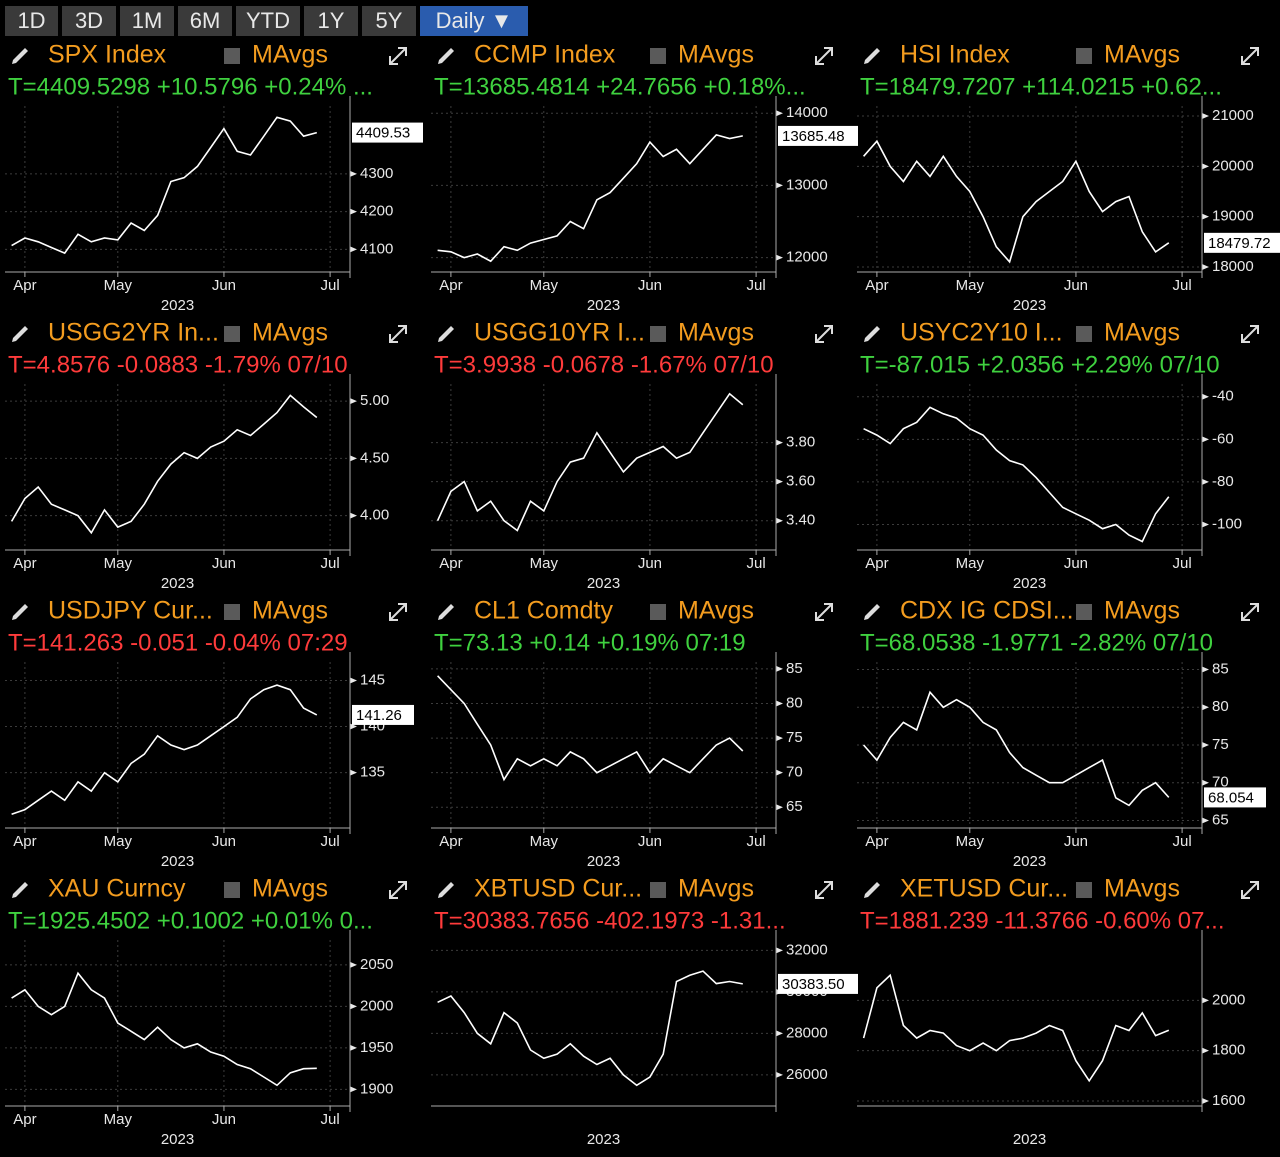 Image resolution: width=1280 pixels, height=1157 pixels. What do you see at coordinates (807, 112) in the screenshot?
I see `y-tick-label: 14000` at bounding box center [807, 112].